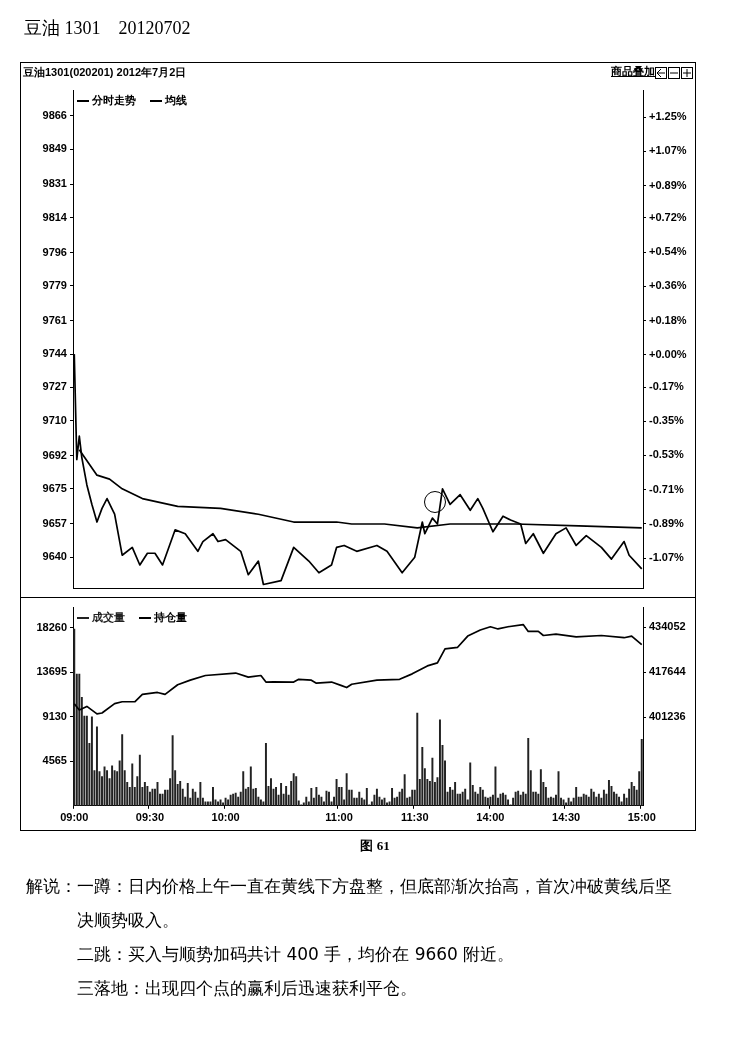 The width and height of the screenshot is (750, 1037). I want to click on y2-tick-label: -0.89%, so click(667, 522).